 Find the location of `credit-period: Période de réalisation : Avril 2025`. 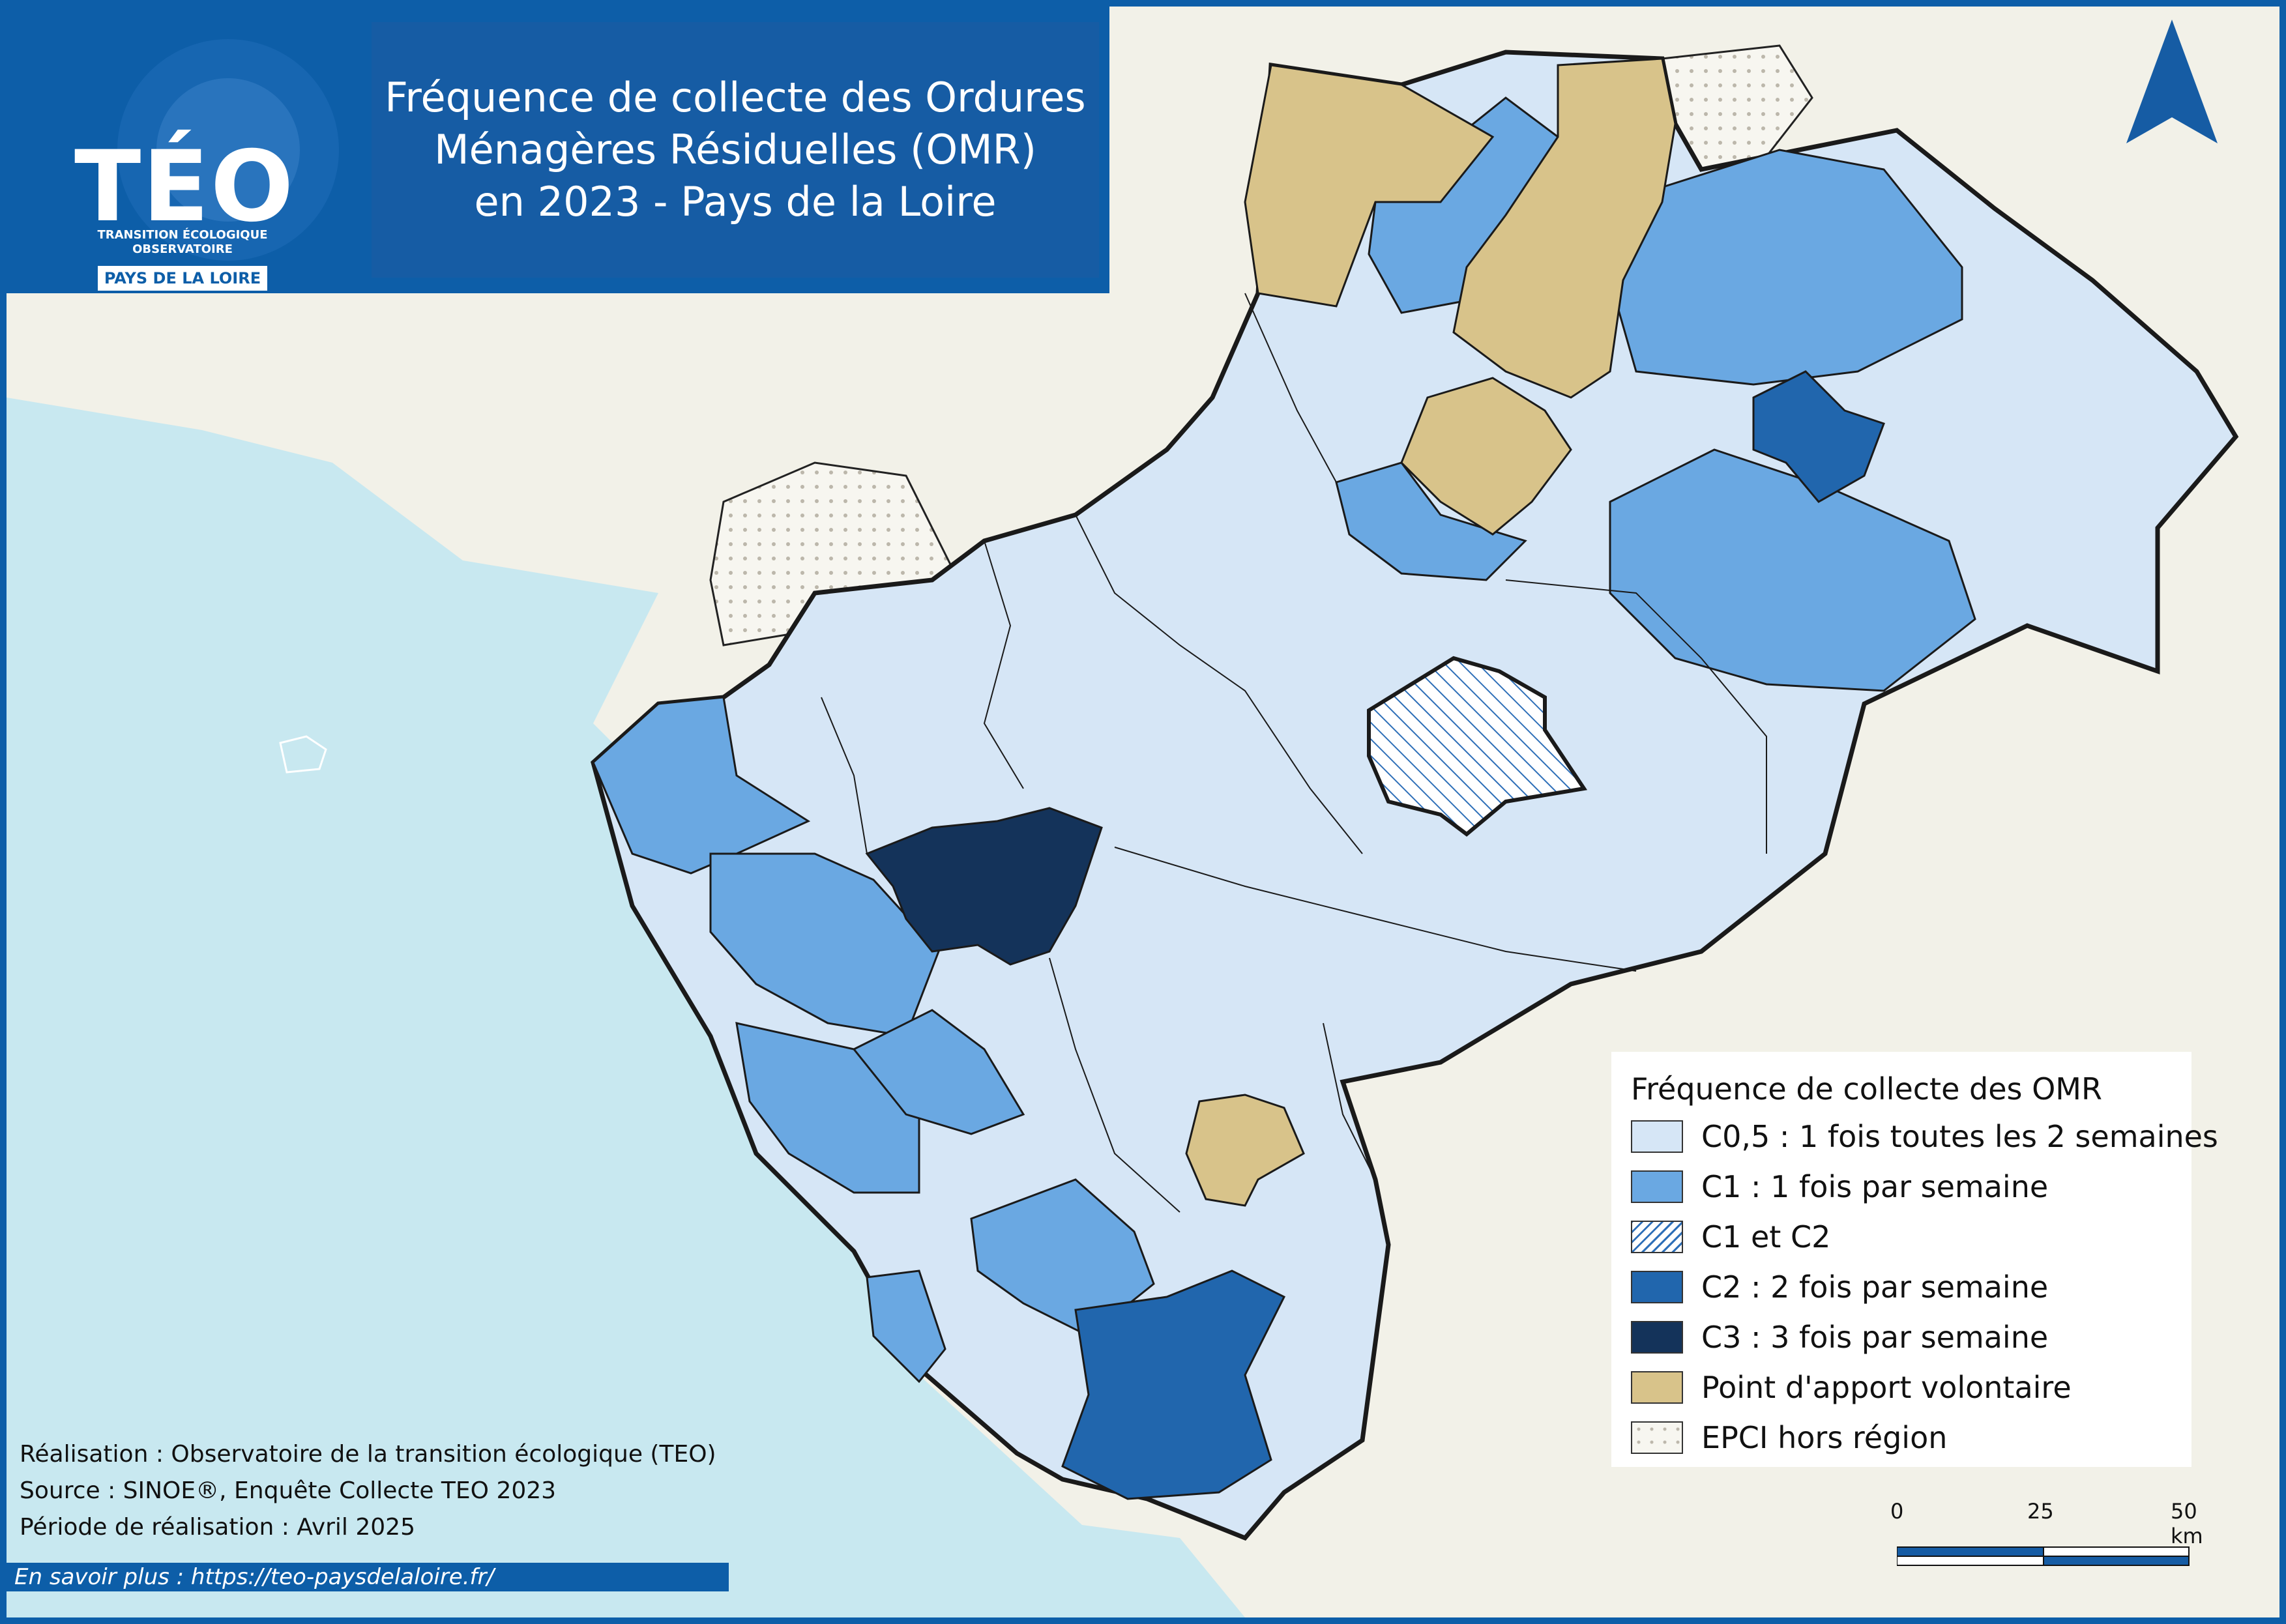

credit-period: Période de réalisation : Avril 2025 is located at coordinates (217, 1528).